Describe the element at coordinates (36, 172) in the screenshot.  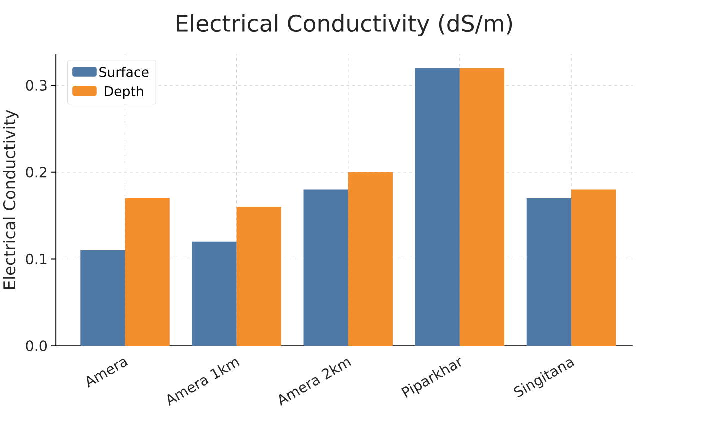
I see `y-tick-label: 0.2` at that location.